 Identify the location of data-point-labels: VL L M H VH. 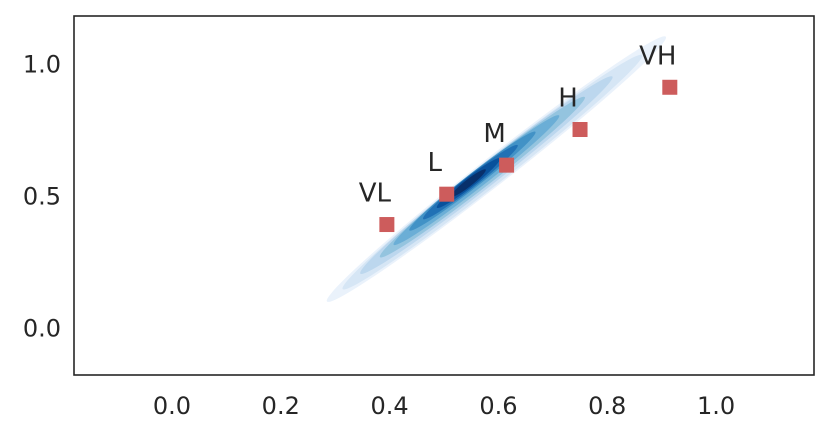
(518, 124).